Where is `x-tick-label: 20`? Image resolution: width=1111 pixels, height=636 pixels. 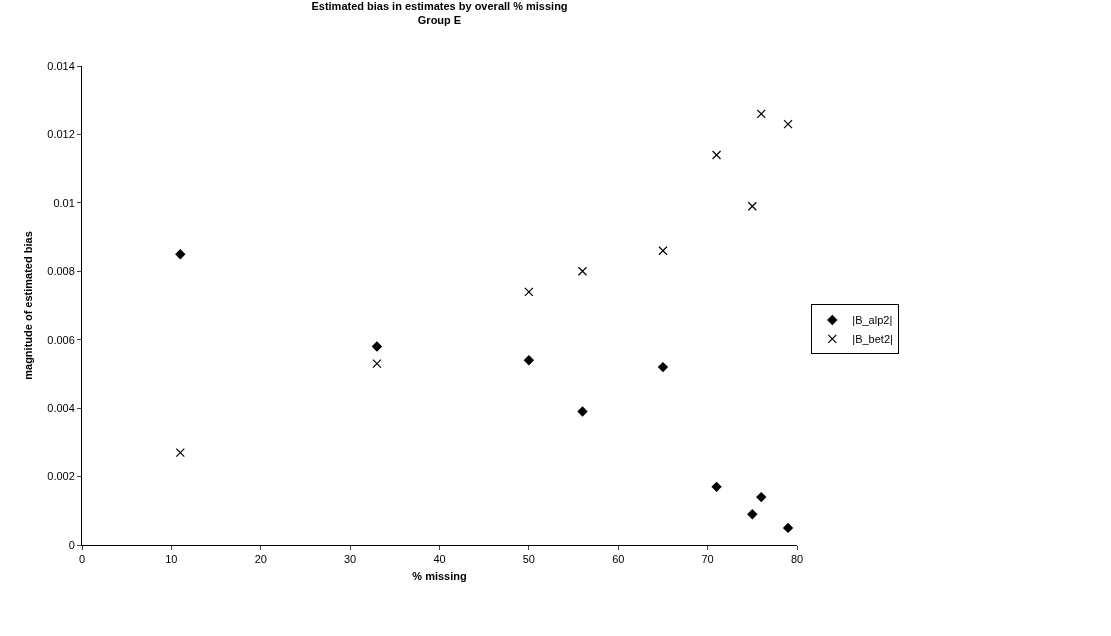 x-tick-label: 20 is located at coordinates (260, 559).